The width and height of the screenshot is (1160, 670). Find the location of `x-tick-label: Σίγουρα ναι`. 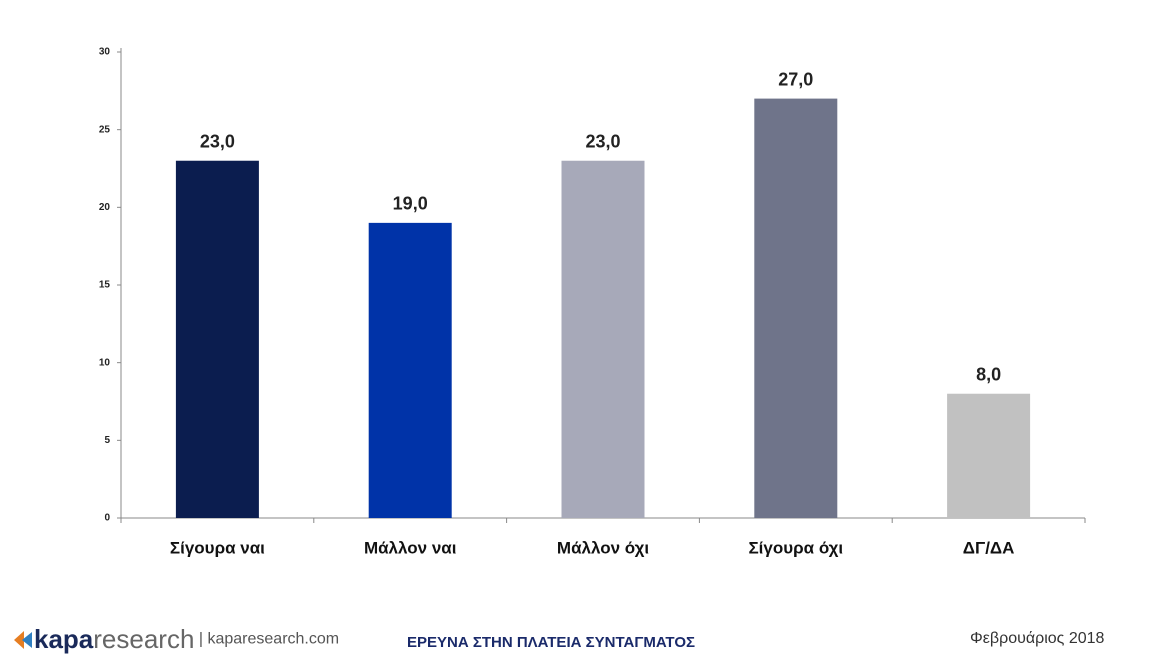

x-tick-label: Σίγουρα ναι is located at coordinates (217, 547).